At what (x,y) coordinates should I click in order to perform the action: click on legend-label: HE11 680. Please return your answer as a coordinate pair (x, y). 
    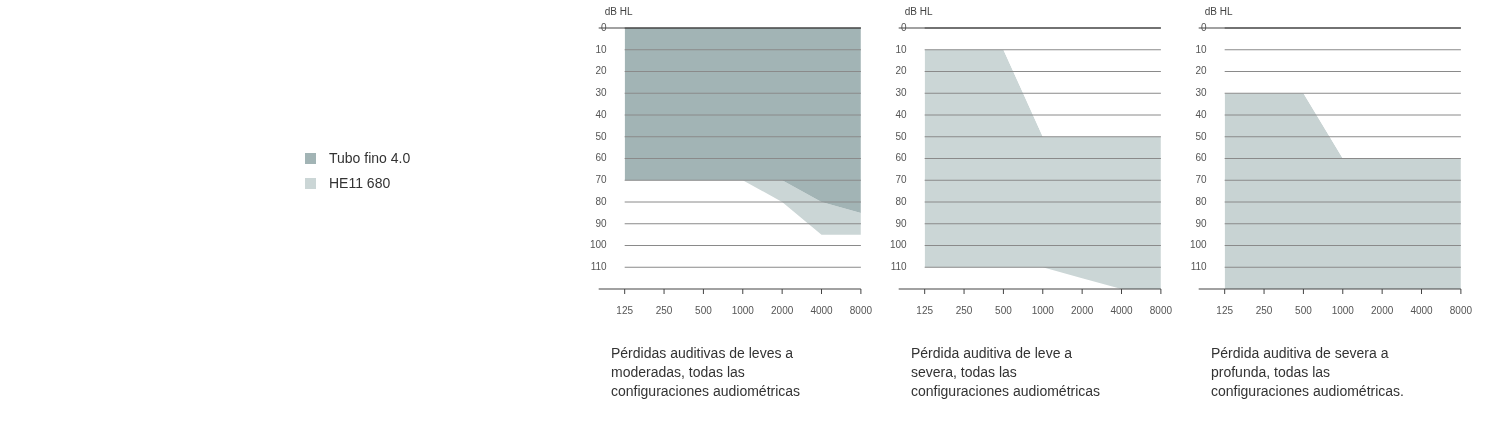
    Looking at the image, I should click on (360, 183).